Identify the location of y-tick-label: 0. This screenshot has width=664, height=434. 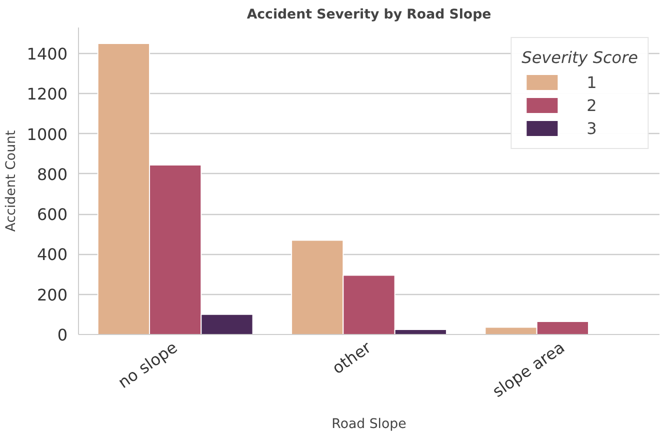
(62, 335).